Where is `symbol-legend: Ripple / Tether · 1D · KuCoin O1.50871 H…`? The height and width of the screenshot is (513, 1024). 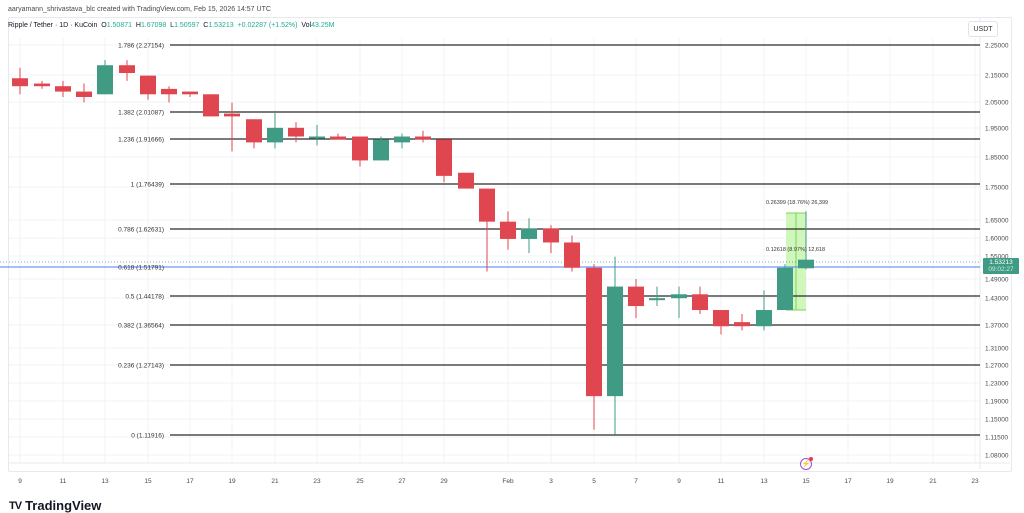 symbol-legend: Ripple / Tether · 1D · KuCoin O1.50871 H… is located at coordinates (171, 25).